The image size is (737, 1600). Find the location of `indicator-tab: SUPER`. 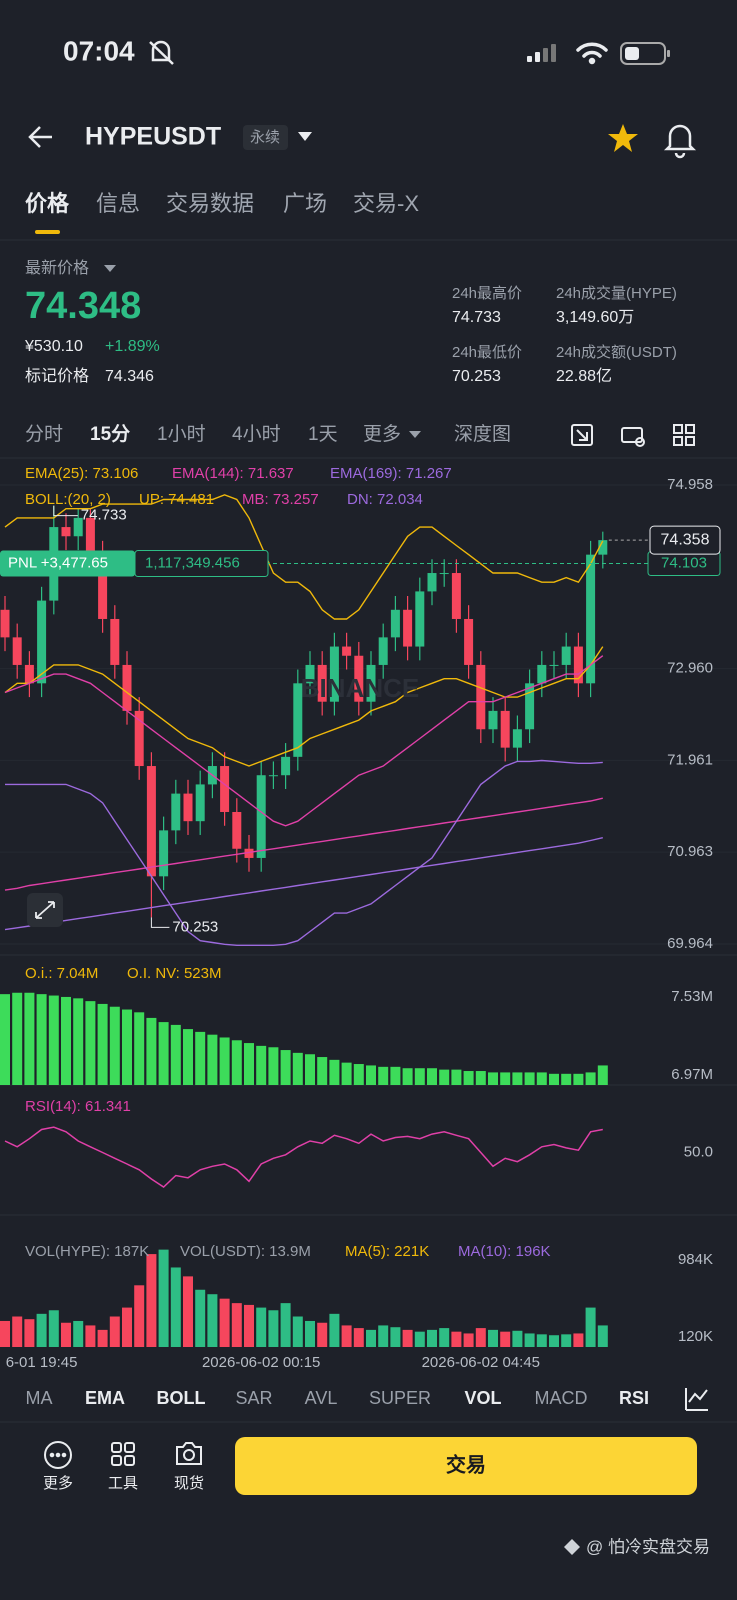

indicator-tab: SUPER is located at coordinates (400, 1398).